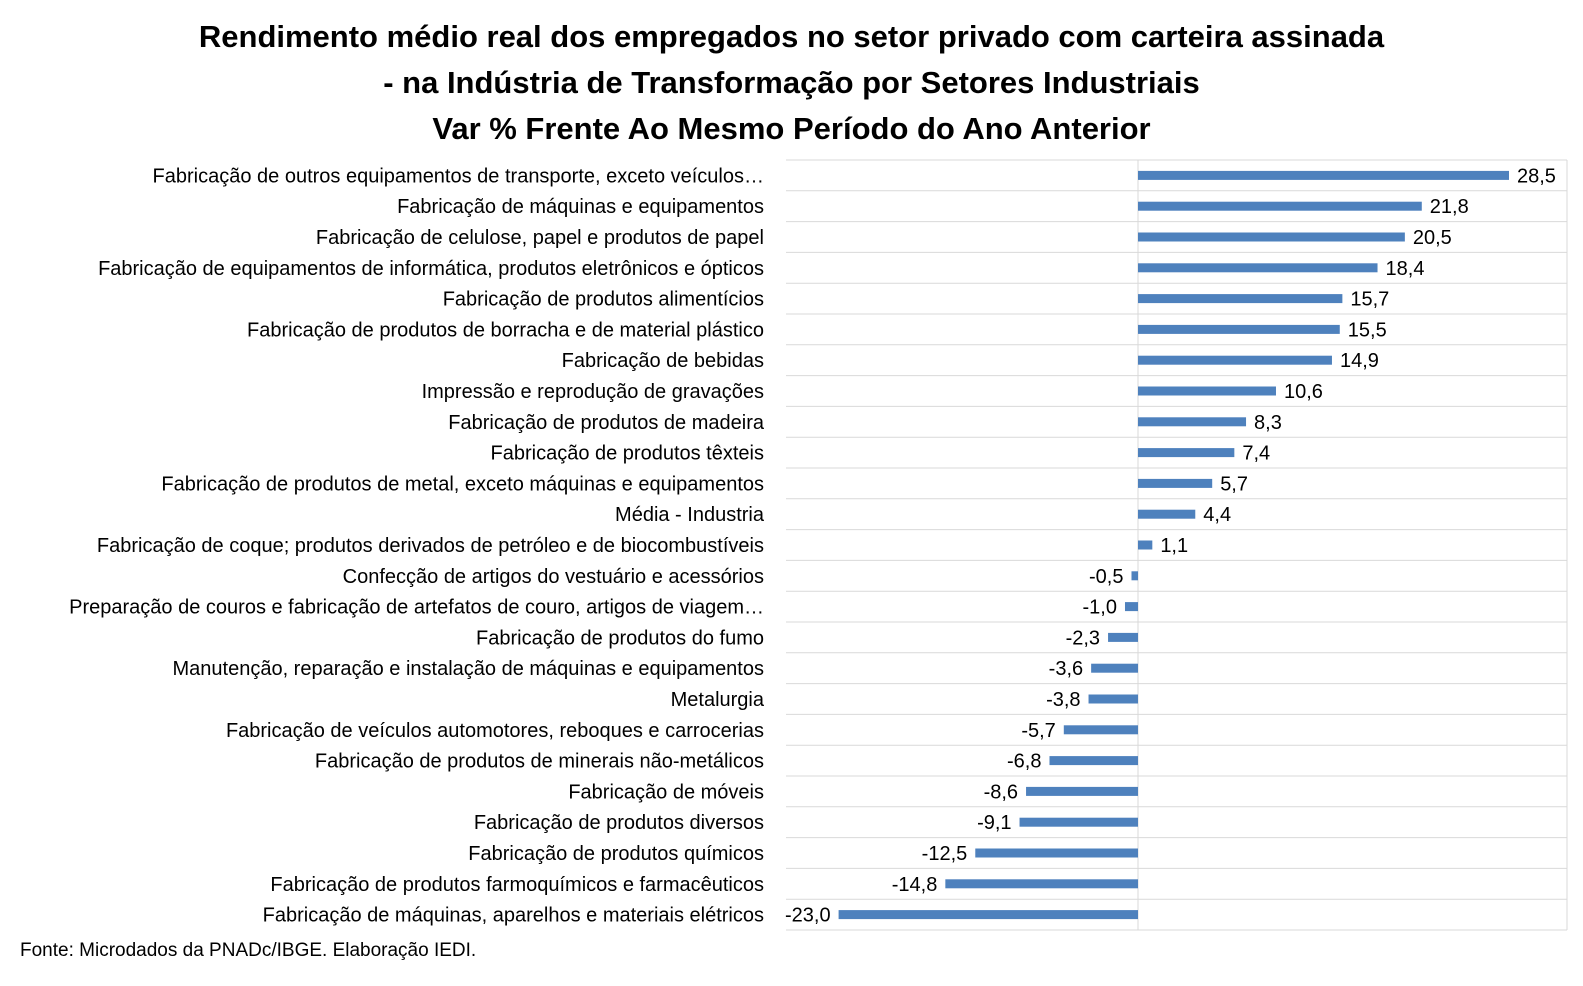 The image size is (1583, 986). I want to click on category-label: Fabricação de máquinas e equipamentos, so click(580, 207).